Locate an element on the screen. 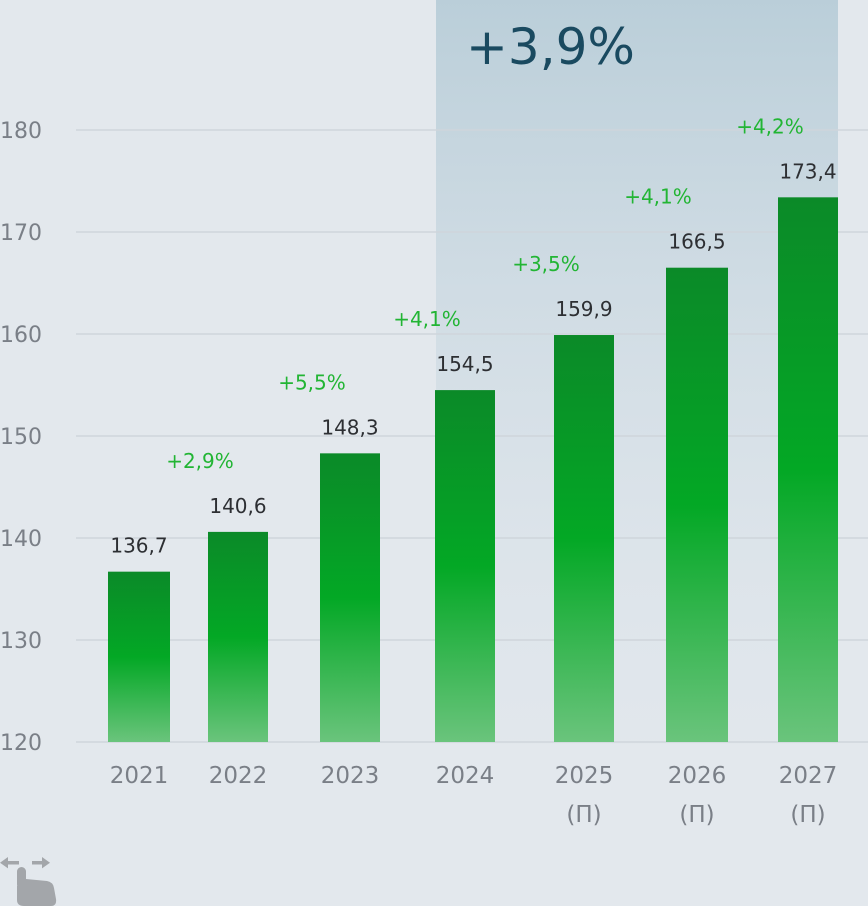  y-tick-label: 170 is located at coordinates (21, 233).